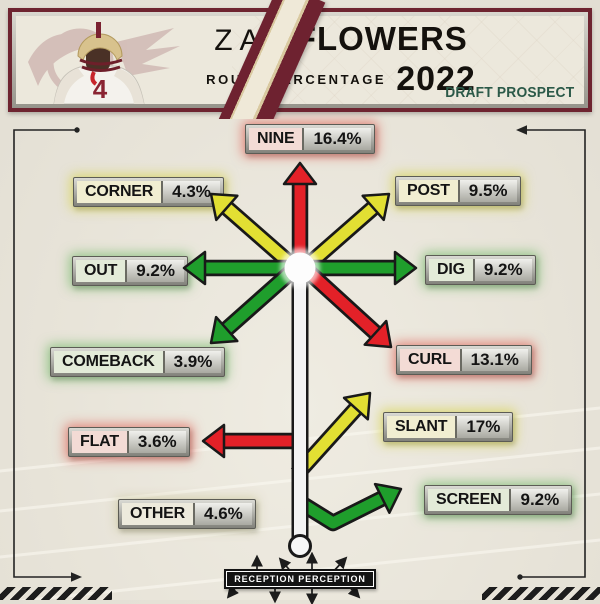  Describe the element at coordinates (100, 442) in the screenshot. I see `route-name: FLAT` at that location.